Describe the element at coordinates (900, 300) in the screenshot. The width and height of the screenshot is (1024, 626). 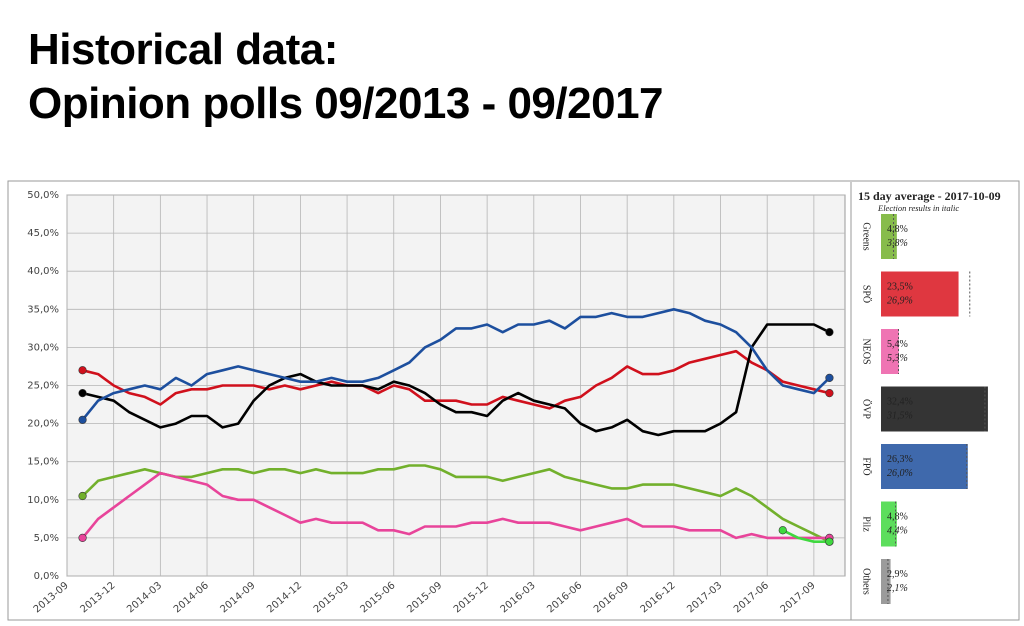
I see `election-label: 26,9%` at that location.